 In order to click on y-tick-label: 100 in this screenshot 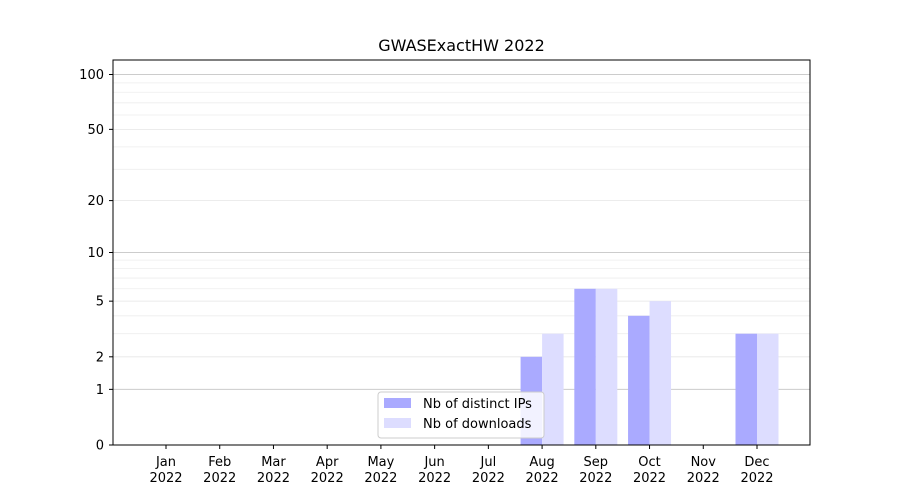, I will do `click(91, 75)`.